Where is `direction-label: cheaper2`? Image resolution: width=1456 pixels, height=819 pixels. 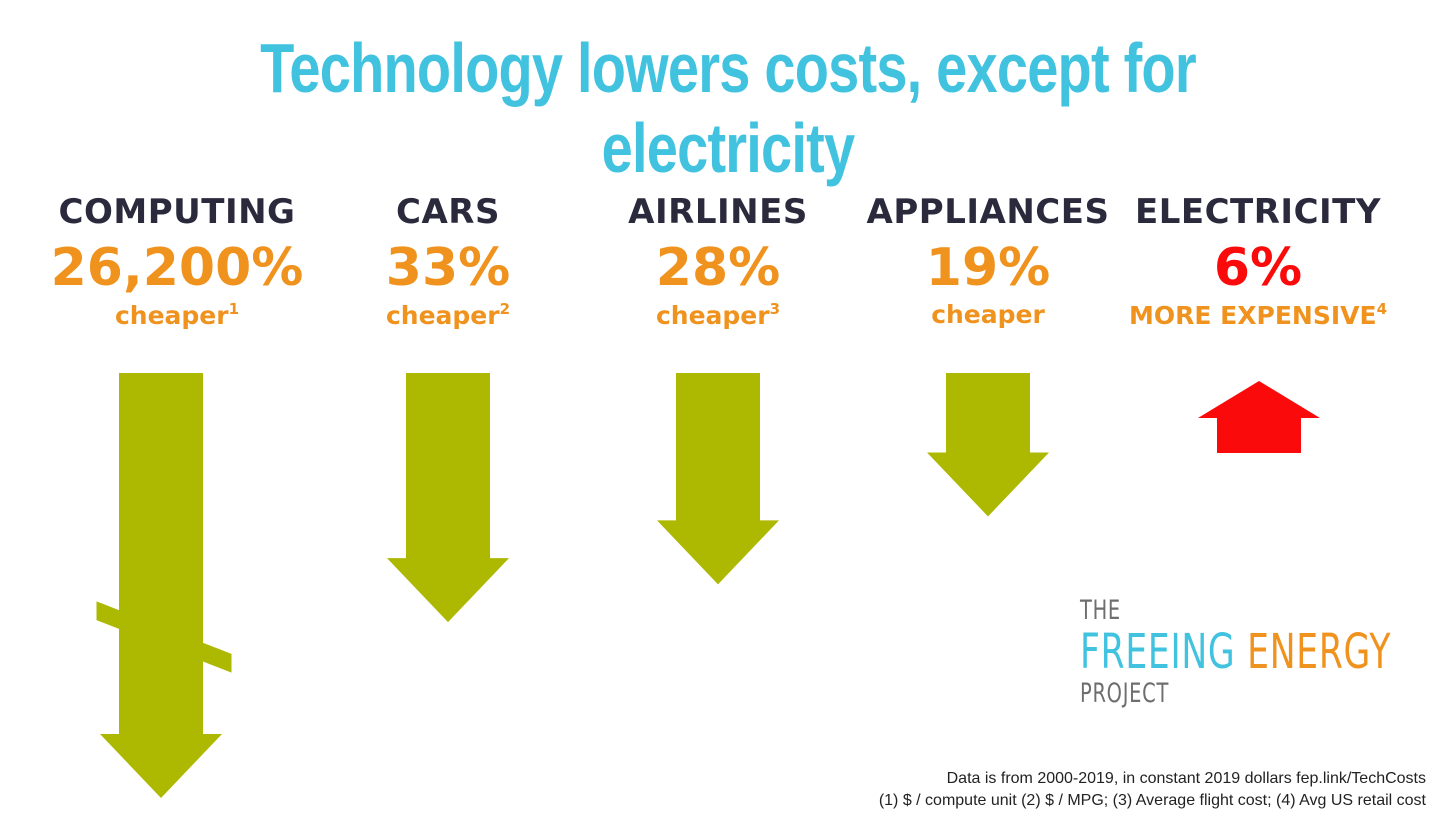
direction-label: cheaper2 is located at coordinates (448, 315).